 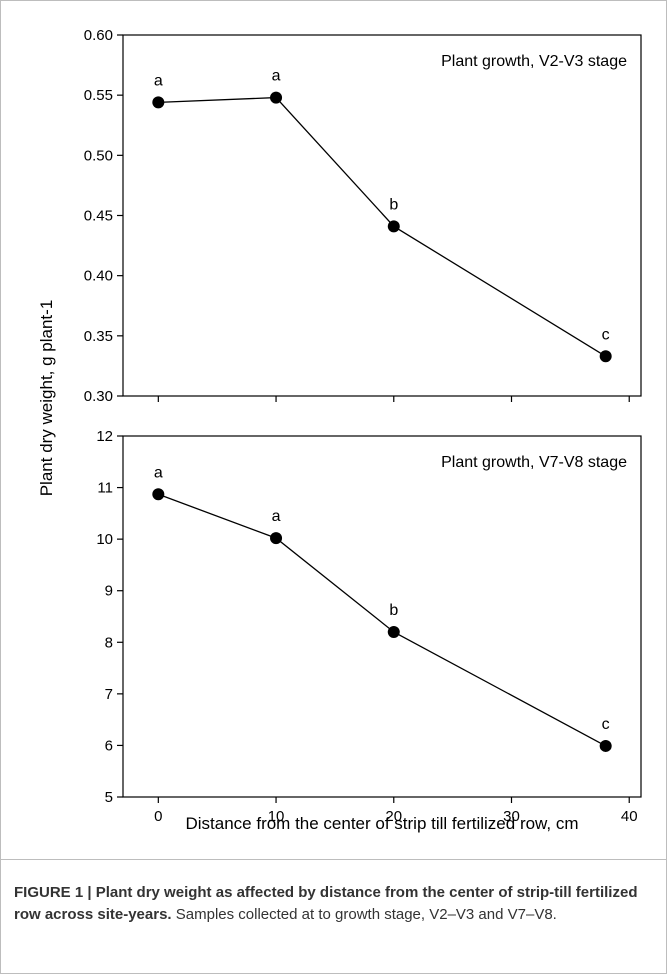 I want to click on bottom-point-label: c, so click(x=606, y=724).